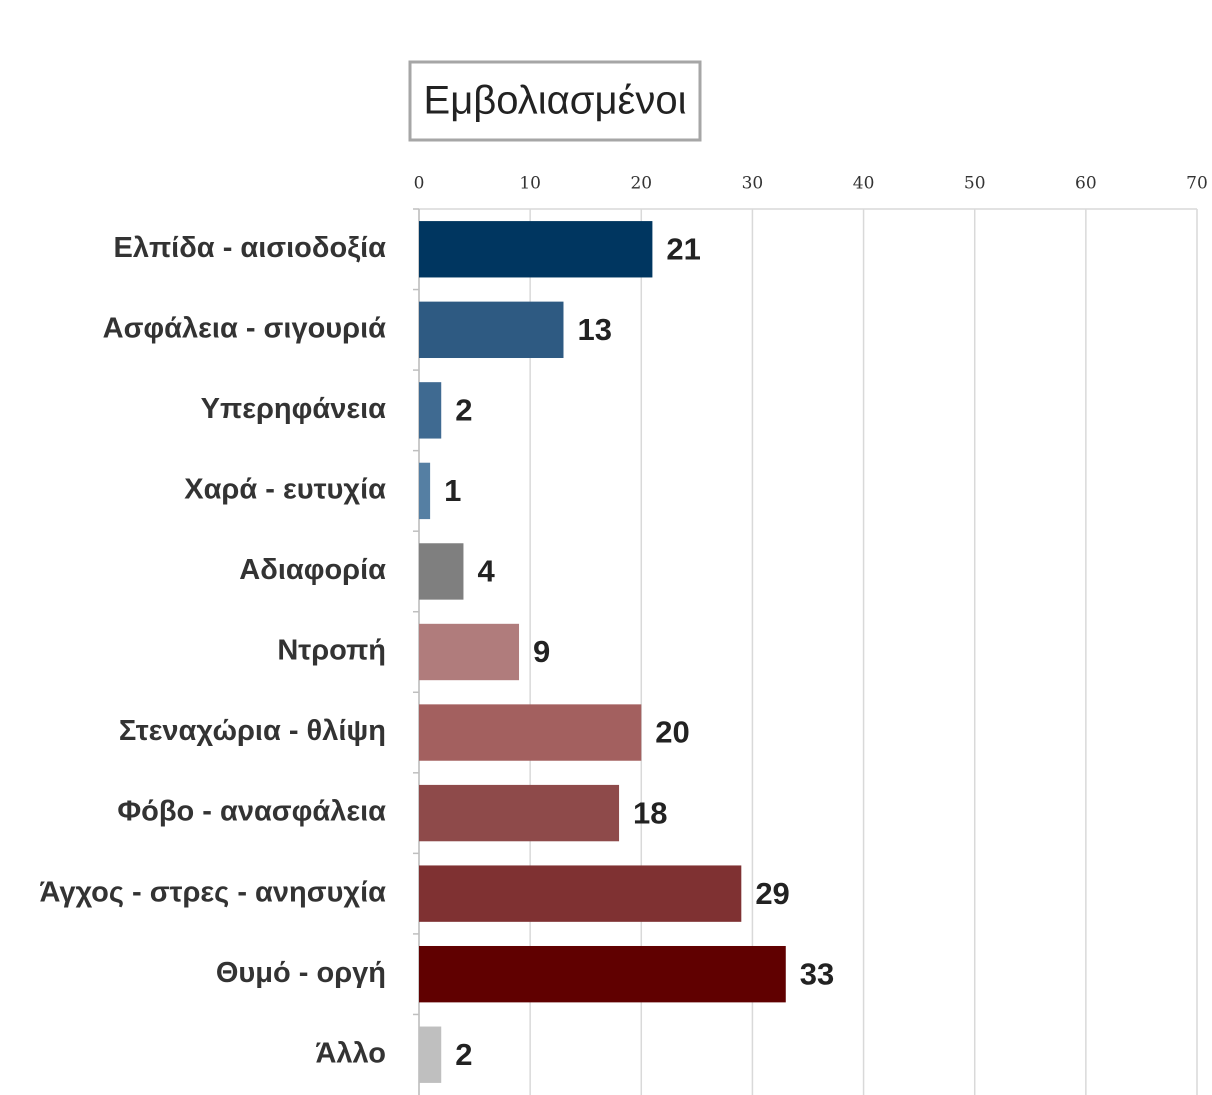 This screenshot has width=1212, height=1095. Describe the element at coordinates (672, 732) in the screenshot. I see `data-label: 20` at that location.